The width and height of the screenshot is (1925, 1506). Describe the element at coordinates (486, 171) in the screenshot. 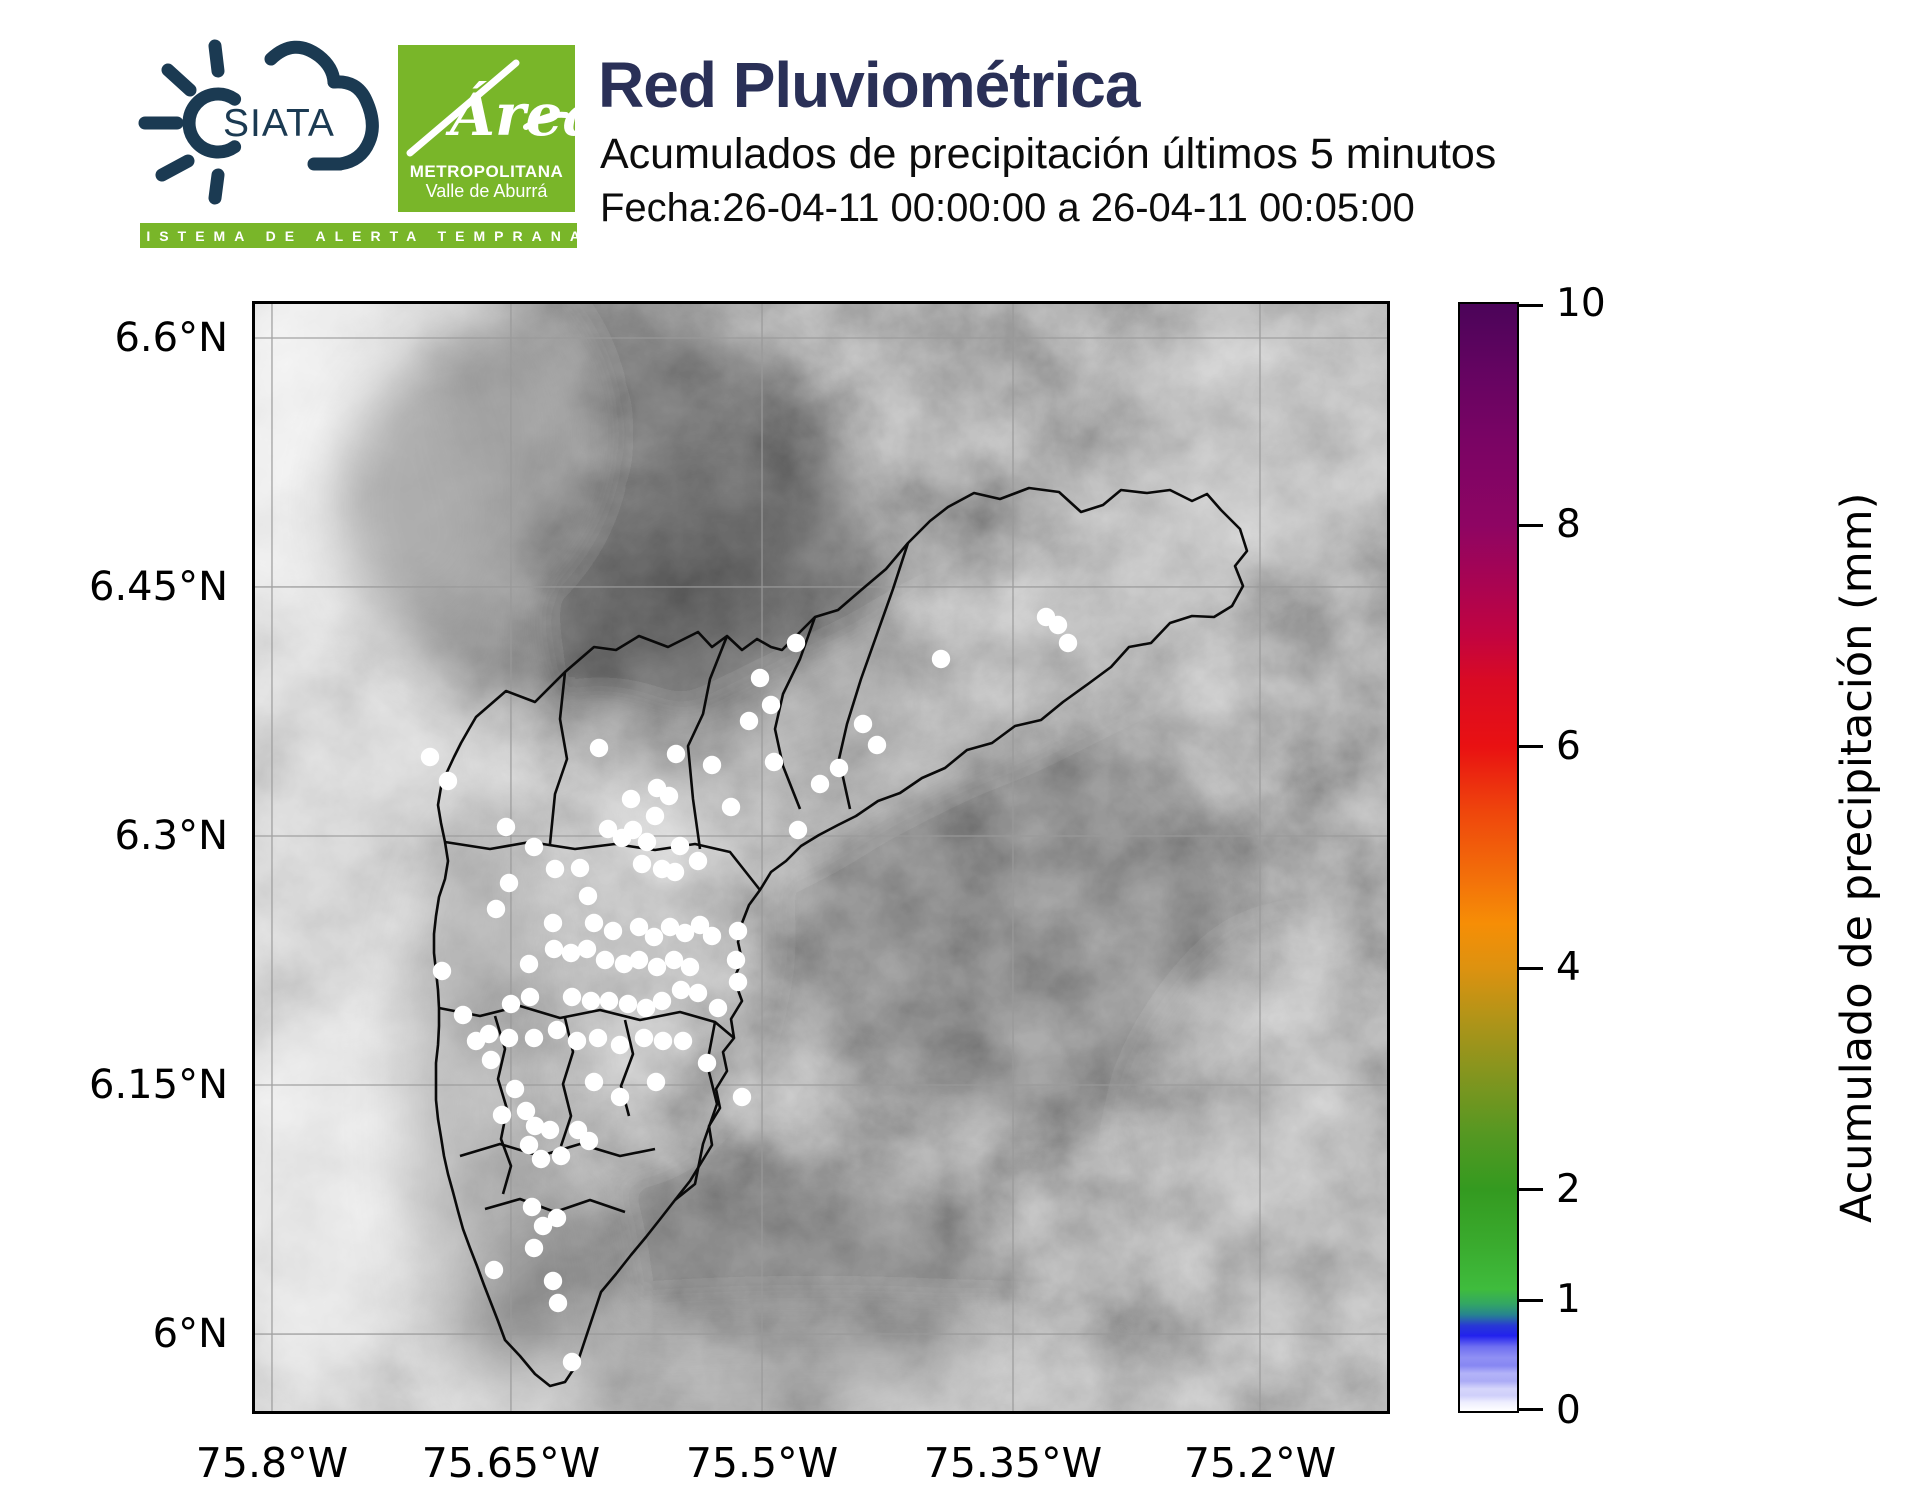

I see `area-logo-line1: METROPOLITANA` at that location.